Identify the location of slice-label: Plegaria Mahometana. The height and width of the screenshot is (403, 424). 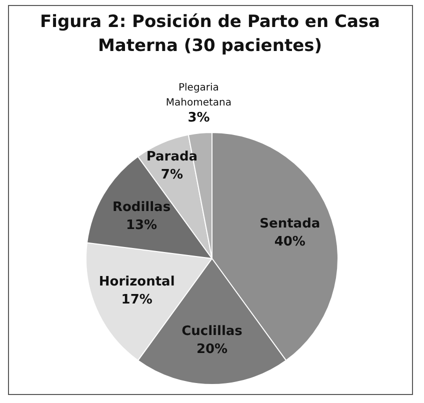
(199, 95).